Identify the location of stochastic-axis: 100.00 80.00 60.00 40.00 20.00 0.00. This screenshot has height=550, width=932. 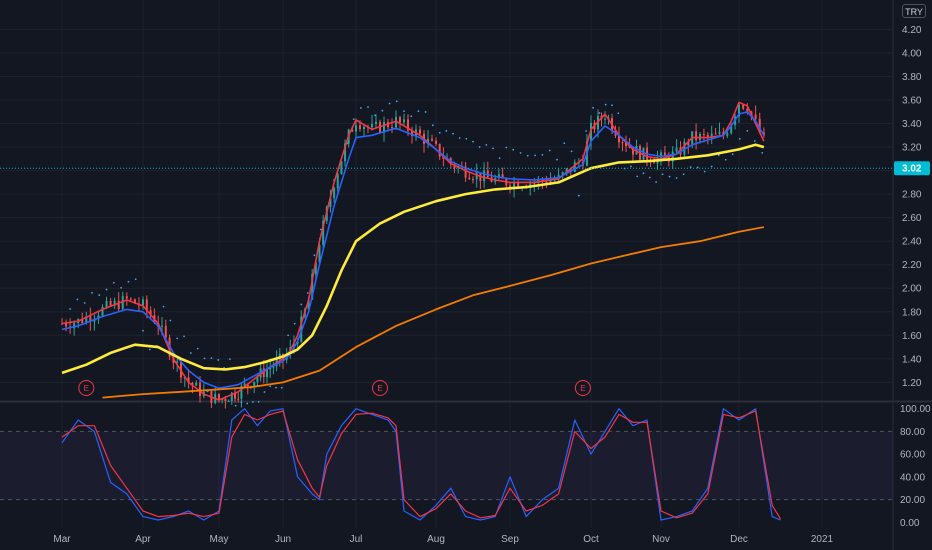
(915, 466).